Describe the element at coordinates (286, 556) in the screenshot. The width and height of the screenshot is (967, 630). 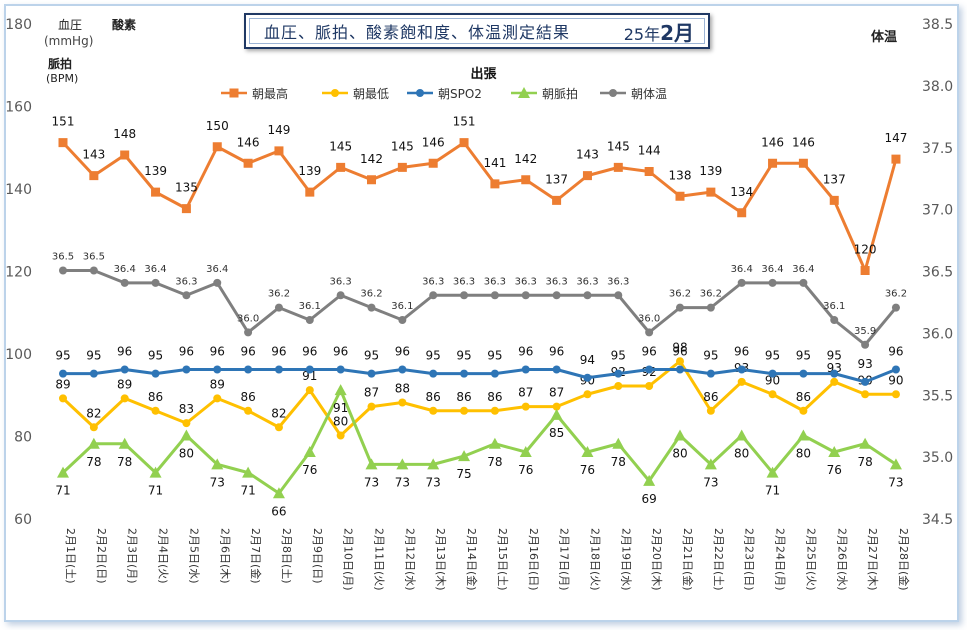
I see `x-tick-label: 2月8日(土)` at that location.